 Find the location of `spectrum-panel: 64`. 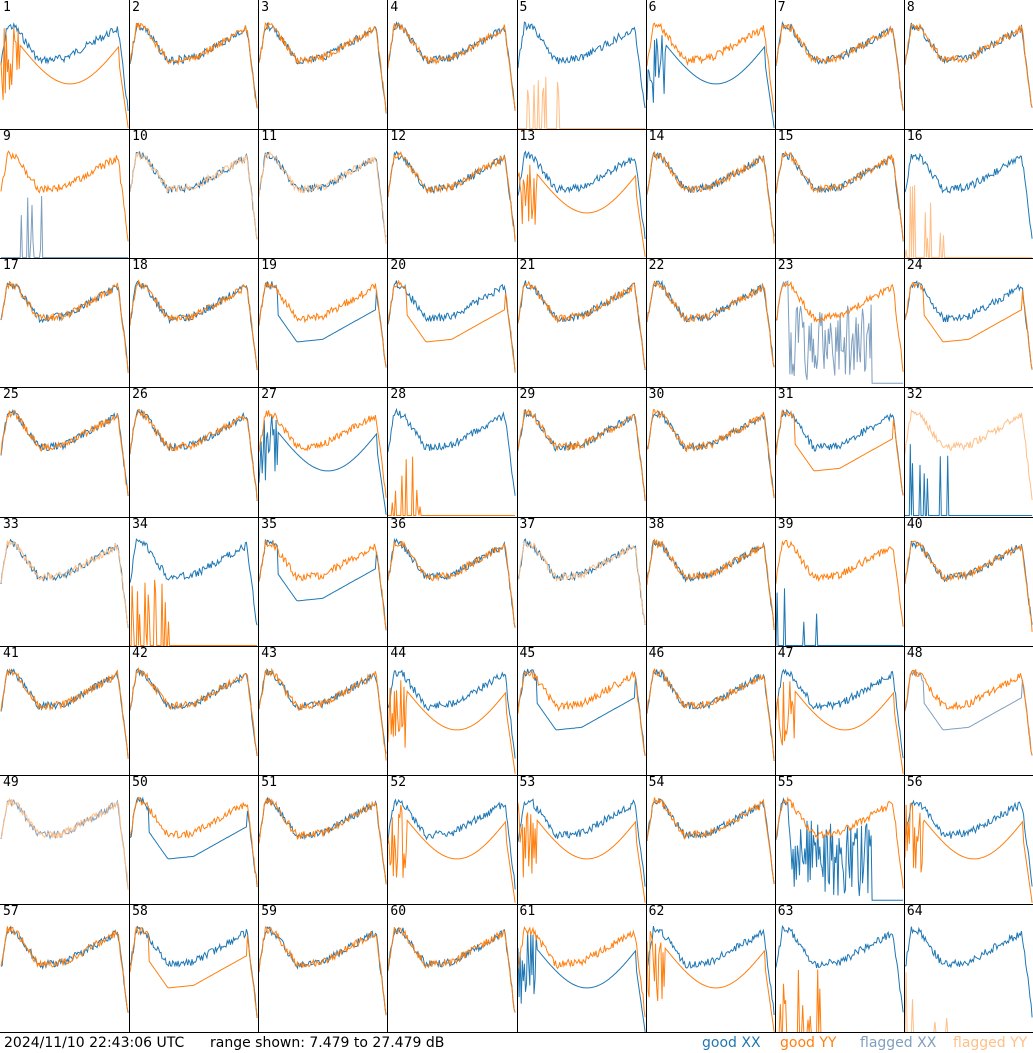

spectrum-panel: 64 is located at coordinates (968, 968).